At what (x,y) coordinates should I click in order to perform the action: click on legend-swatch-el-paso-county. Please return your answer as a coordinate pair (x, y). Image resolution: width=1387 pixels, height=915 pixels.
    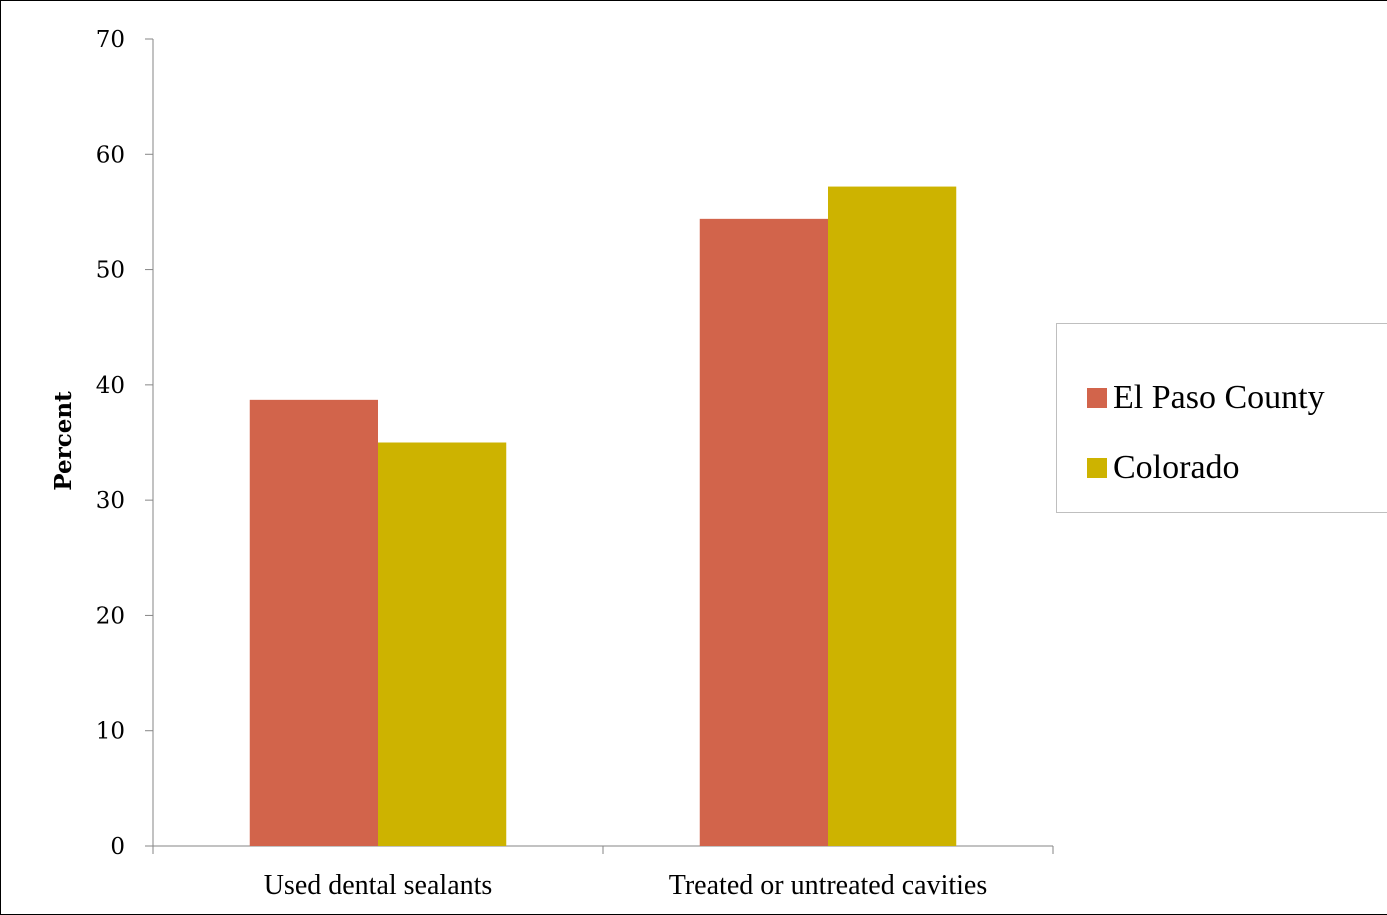
    Looking at the image, I should click on (1097, 398).